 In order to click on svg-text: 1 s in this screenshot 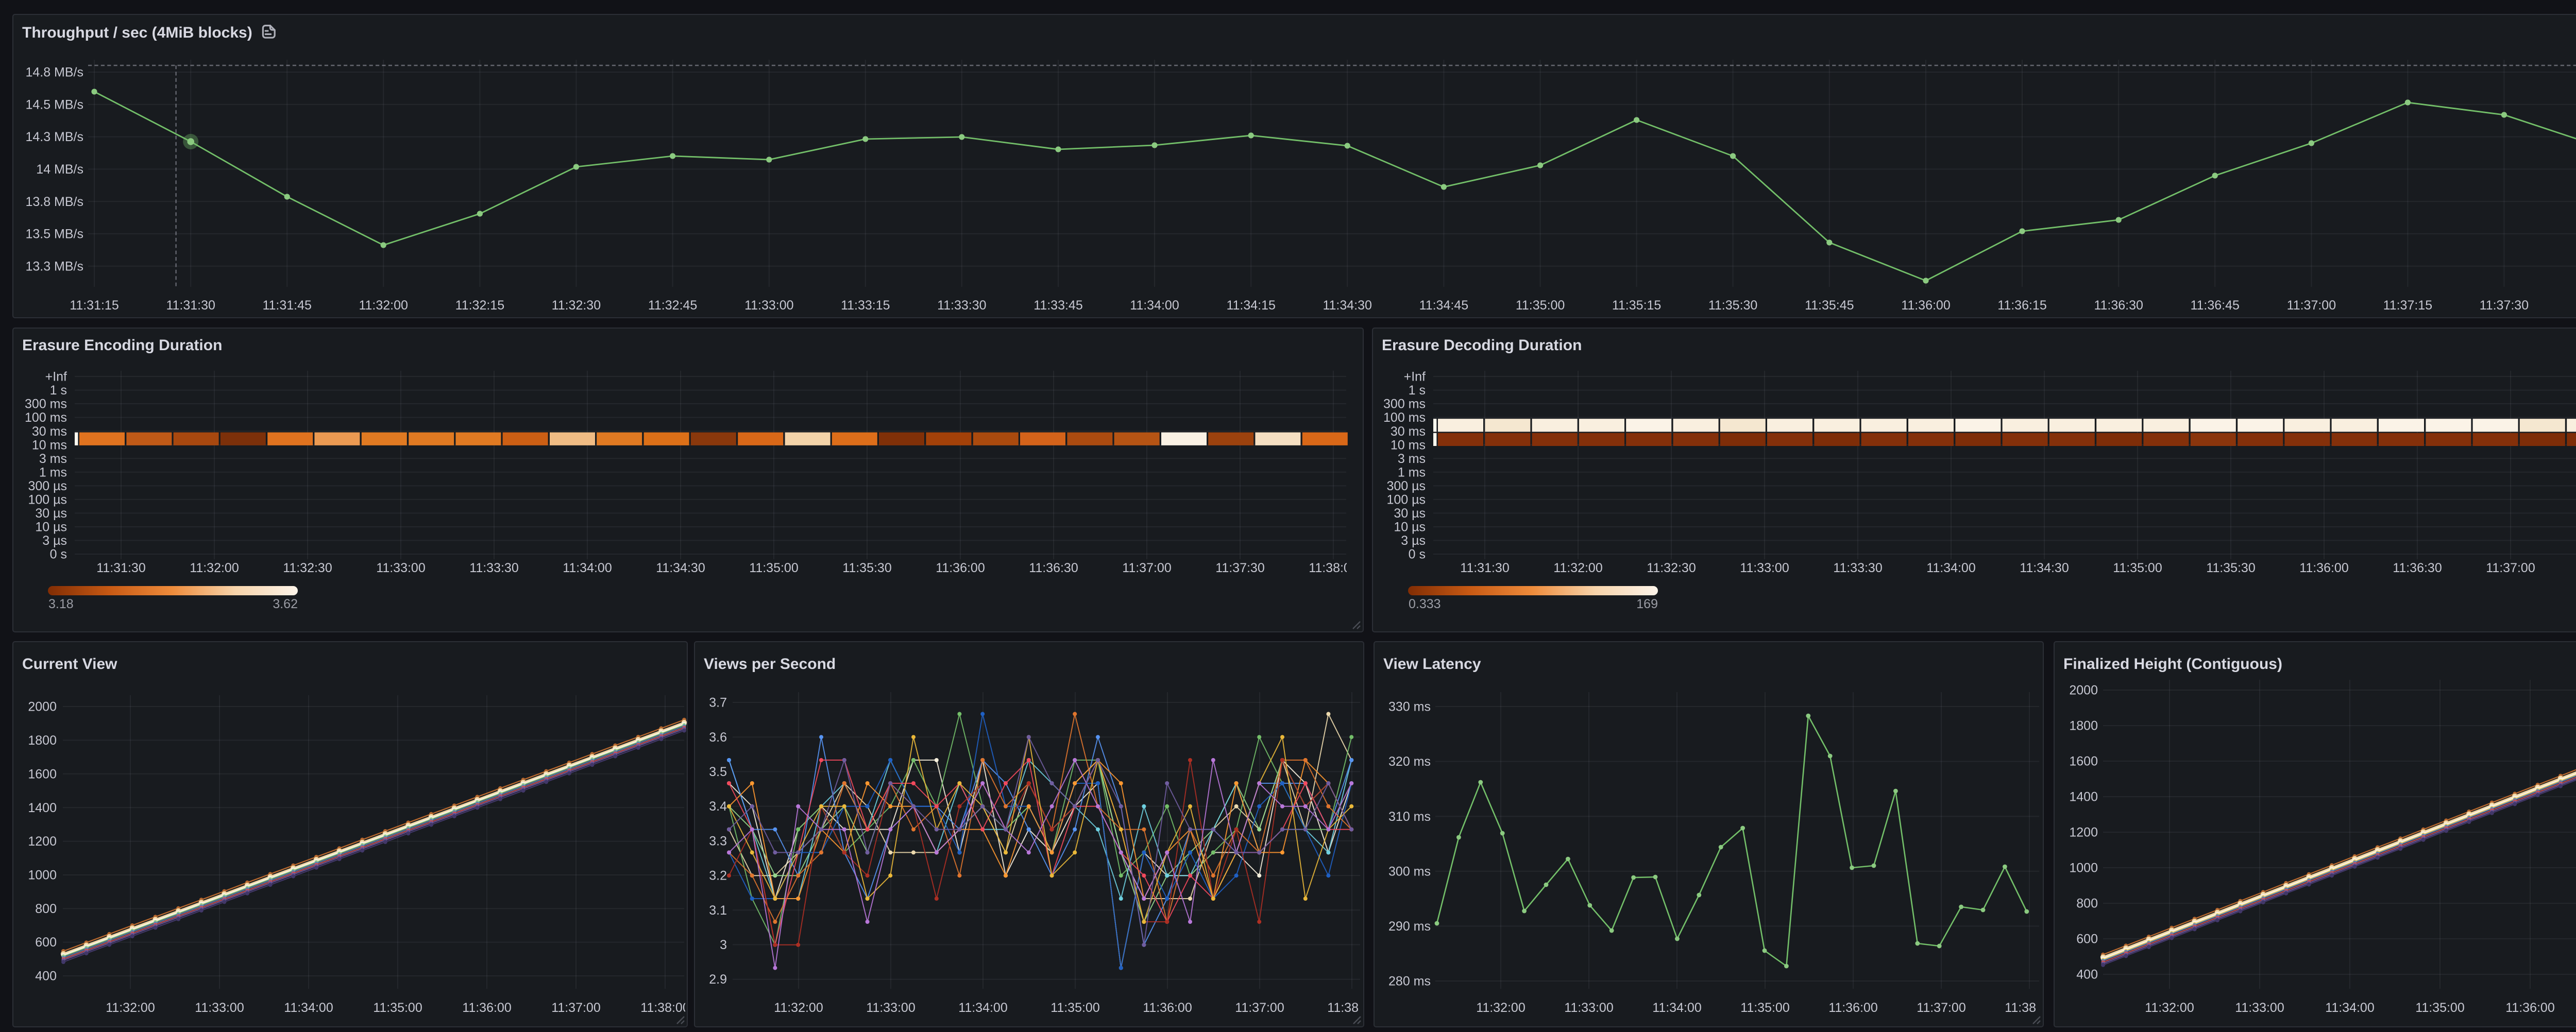, I will do `click(1417, 390)`.